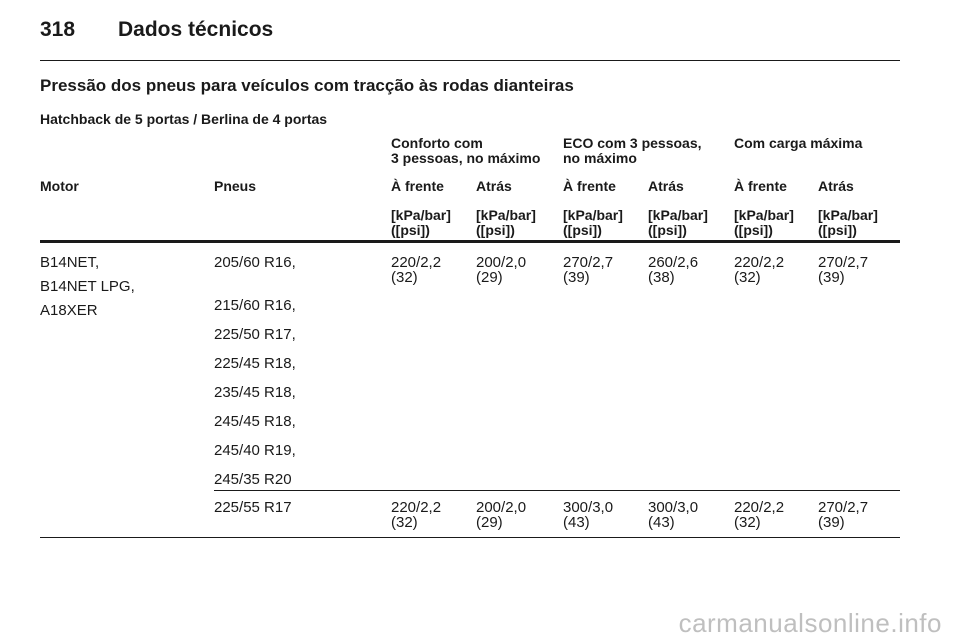  I want to click on motor-cell: A18XER, so click(69, 310).